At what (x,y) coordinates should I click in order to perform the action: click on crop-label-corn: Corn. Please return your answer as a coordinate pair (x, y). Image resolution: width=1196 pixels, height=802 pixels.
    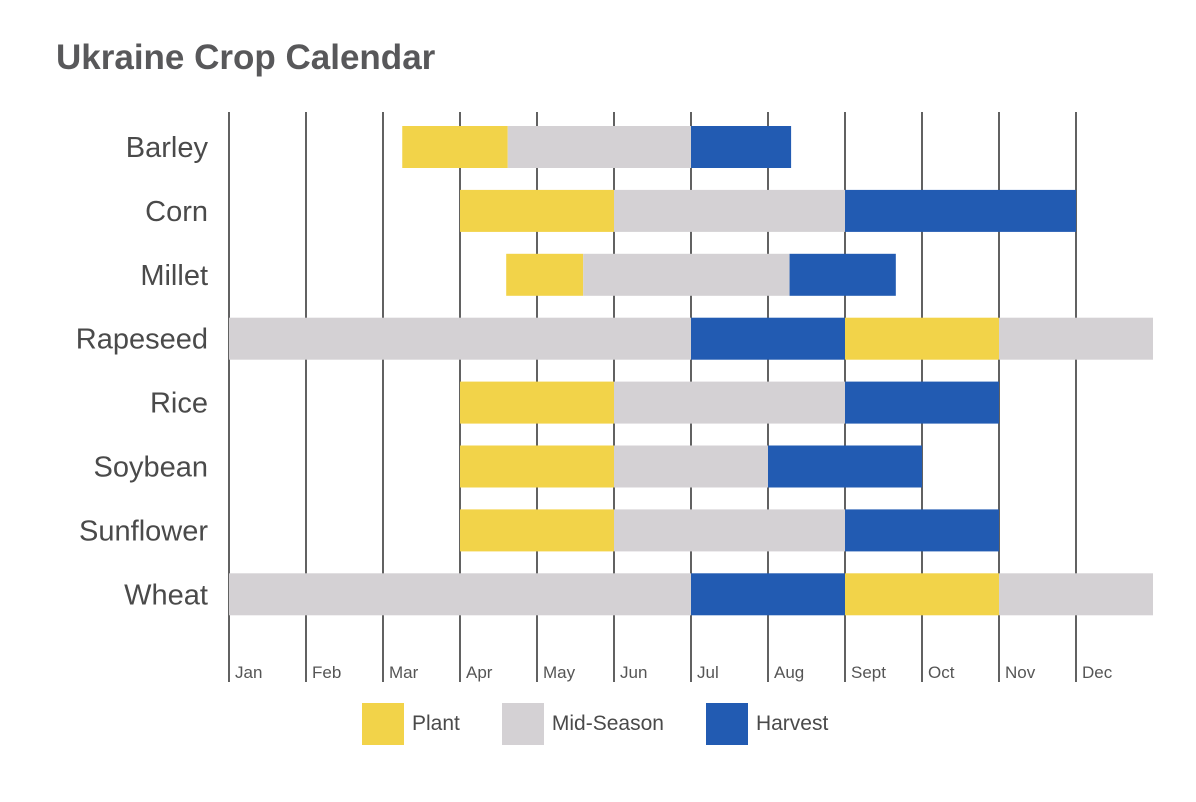
    Looking at the image, I should click on (176, 212).